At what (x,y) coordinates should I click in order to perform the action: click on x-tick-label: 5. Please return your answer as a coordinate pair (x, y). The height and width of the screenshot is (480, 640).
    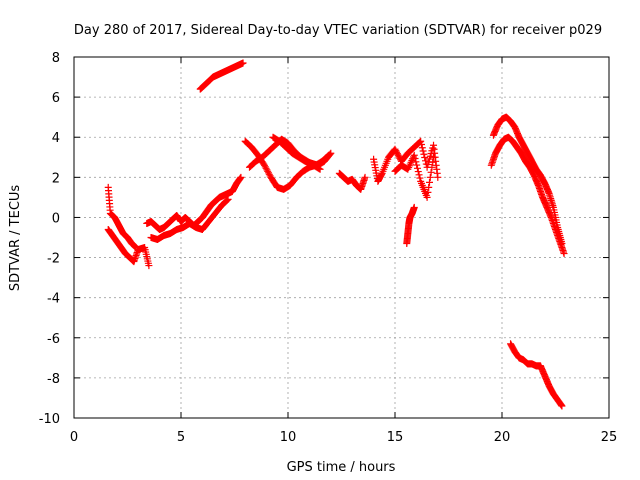
    Looking at the image, I should click on (181, 437).